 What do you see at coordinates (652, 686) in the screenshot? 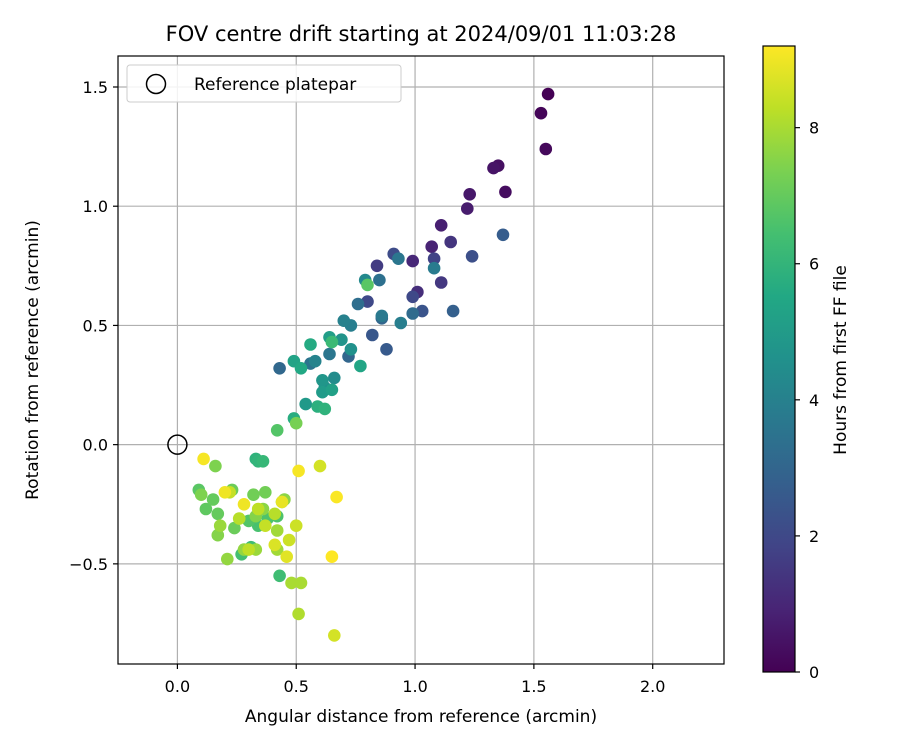
I see `x-tick-label-4: 2.0` at bounding box center [652, 686].